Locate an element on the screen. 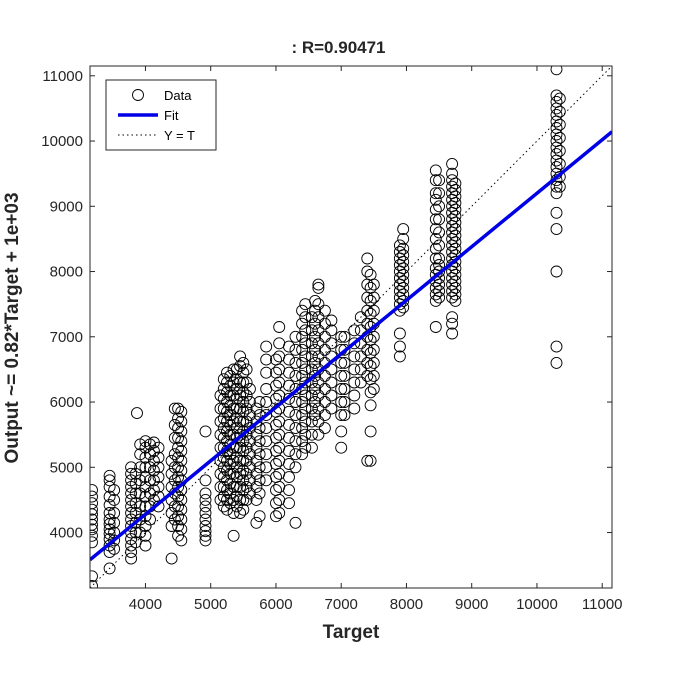 The width and height of the screenshot is (677, 677). x-tick-label: 9000 is located at coordinates (471, 604).